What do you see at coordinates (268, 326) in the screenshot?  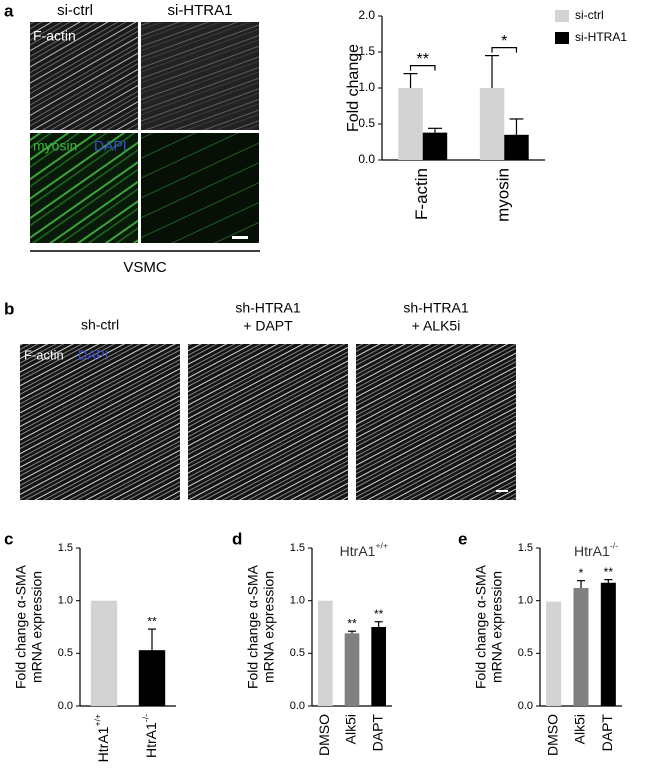 I see `column-label: + DAPT` at bounding box center [268, 326].